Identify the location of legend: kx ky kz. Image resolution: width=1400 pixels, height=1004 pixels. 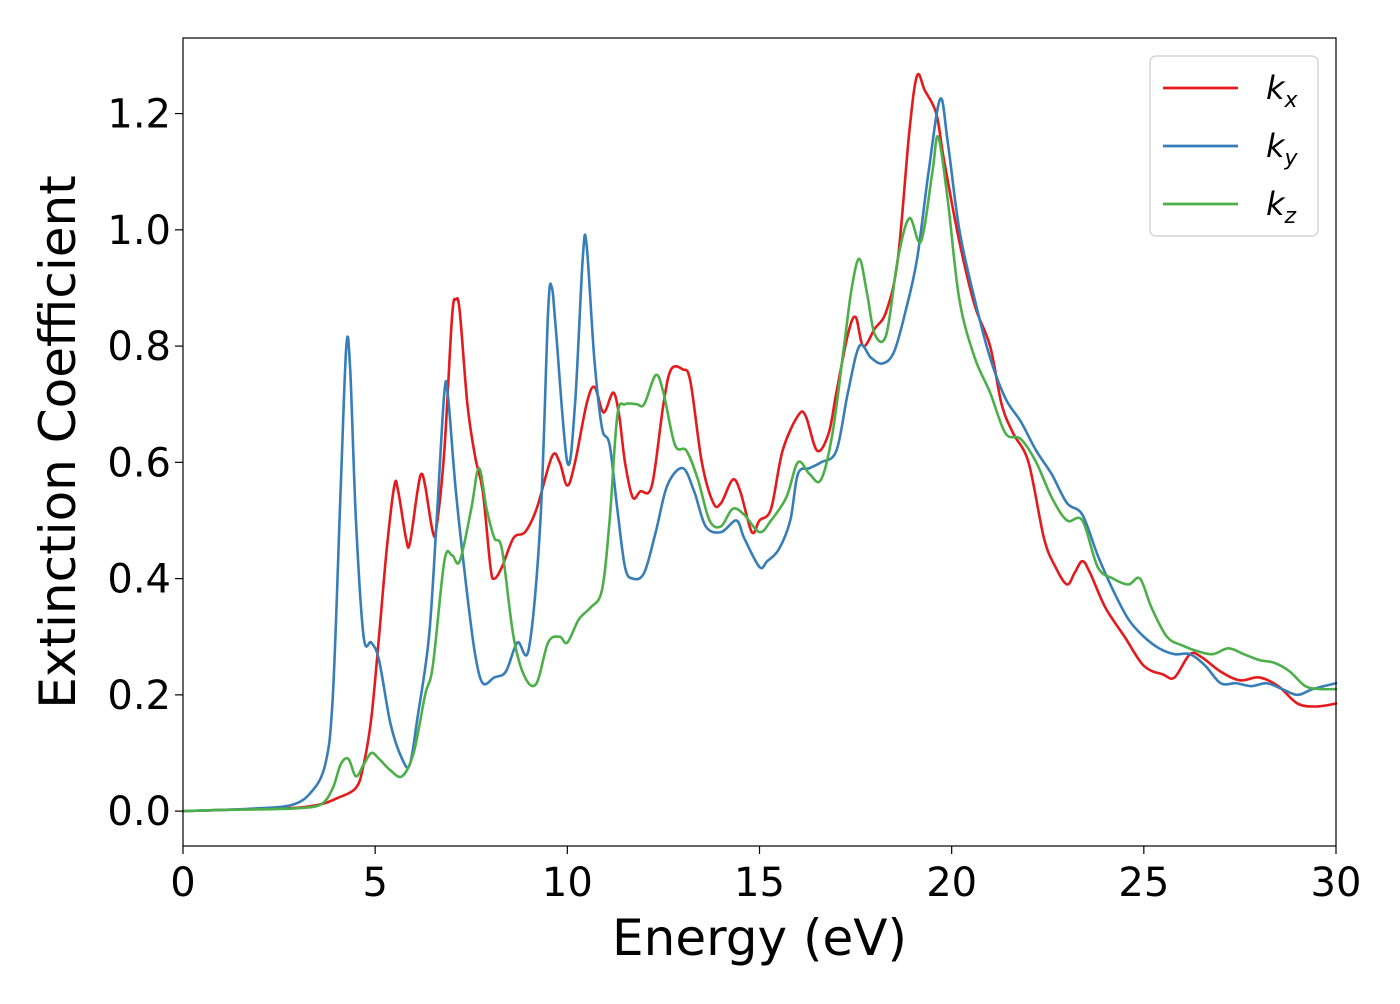
(1234, 146).